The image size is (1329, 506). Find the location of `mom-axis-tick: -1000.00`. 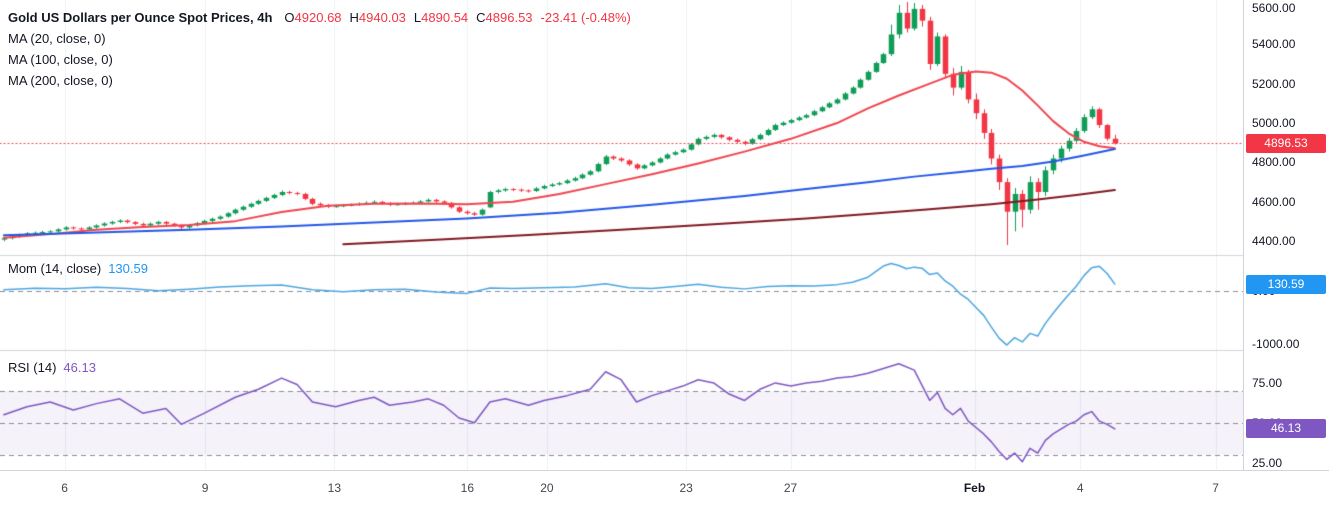

mom-axis-tick: -1000.00 is located at coordinates (1276, 344).